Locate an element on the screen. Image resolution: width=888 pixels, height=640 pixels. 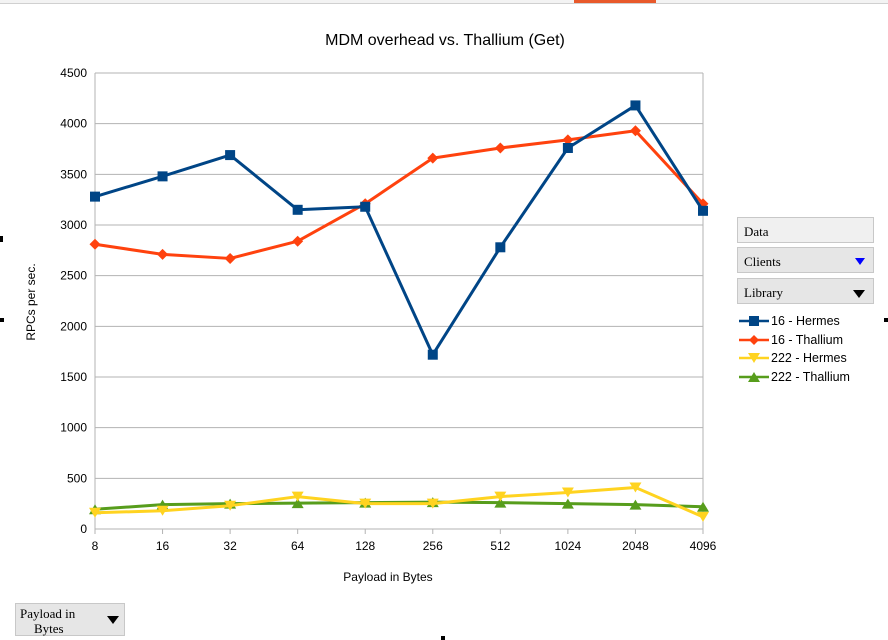
legend-label: 222 - Thallium is located at coordinates (810, 377).